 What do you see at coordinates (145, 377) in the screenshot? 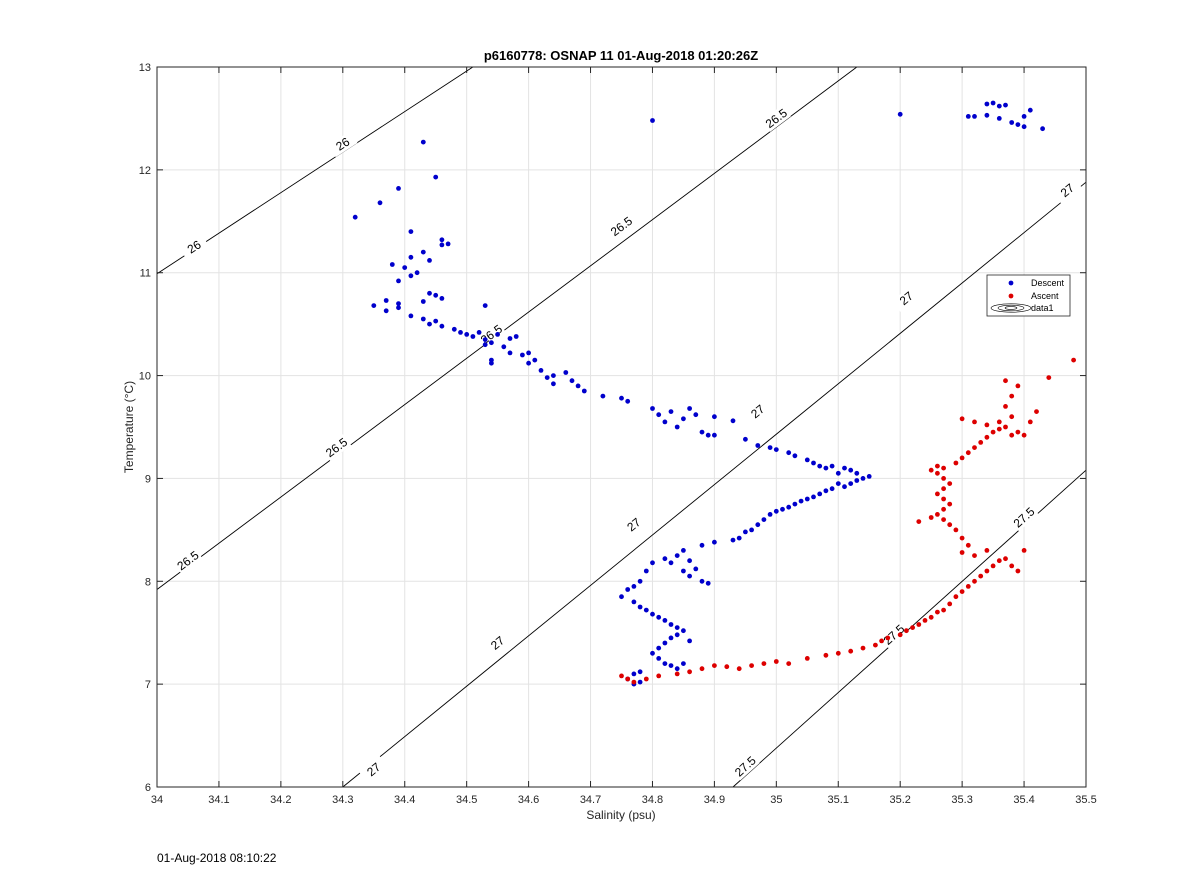
I see `y-tick-label: 10` at bounding box center [145, 377].